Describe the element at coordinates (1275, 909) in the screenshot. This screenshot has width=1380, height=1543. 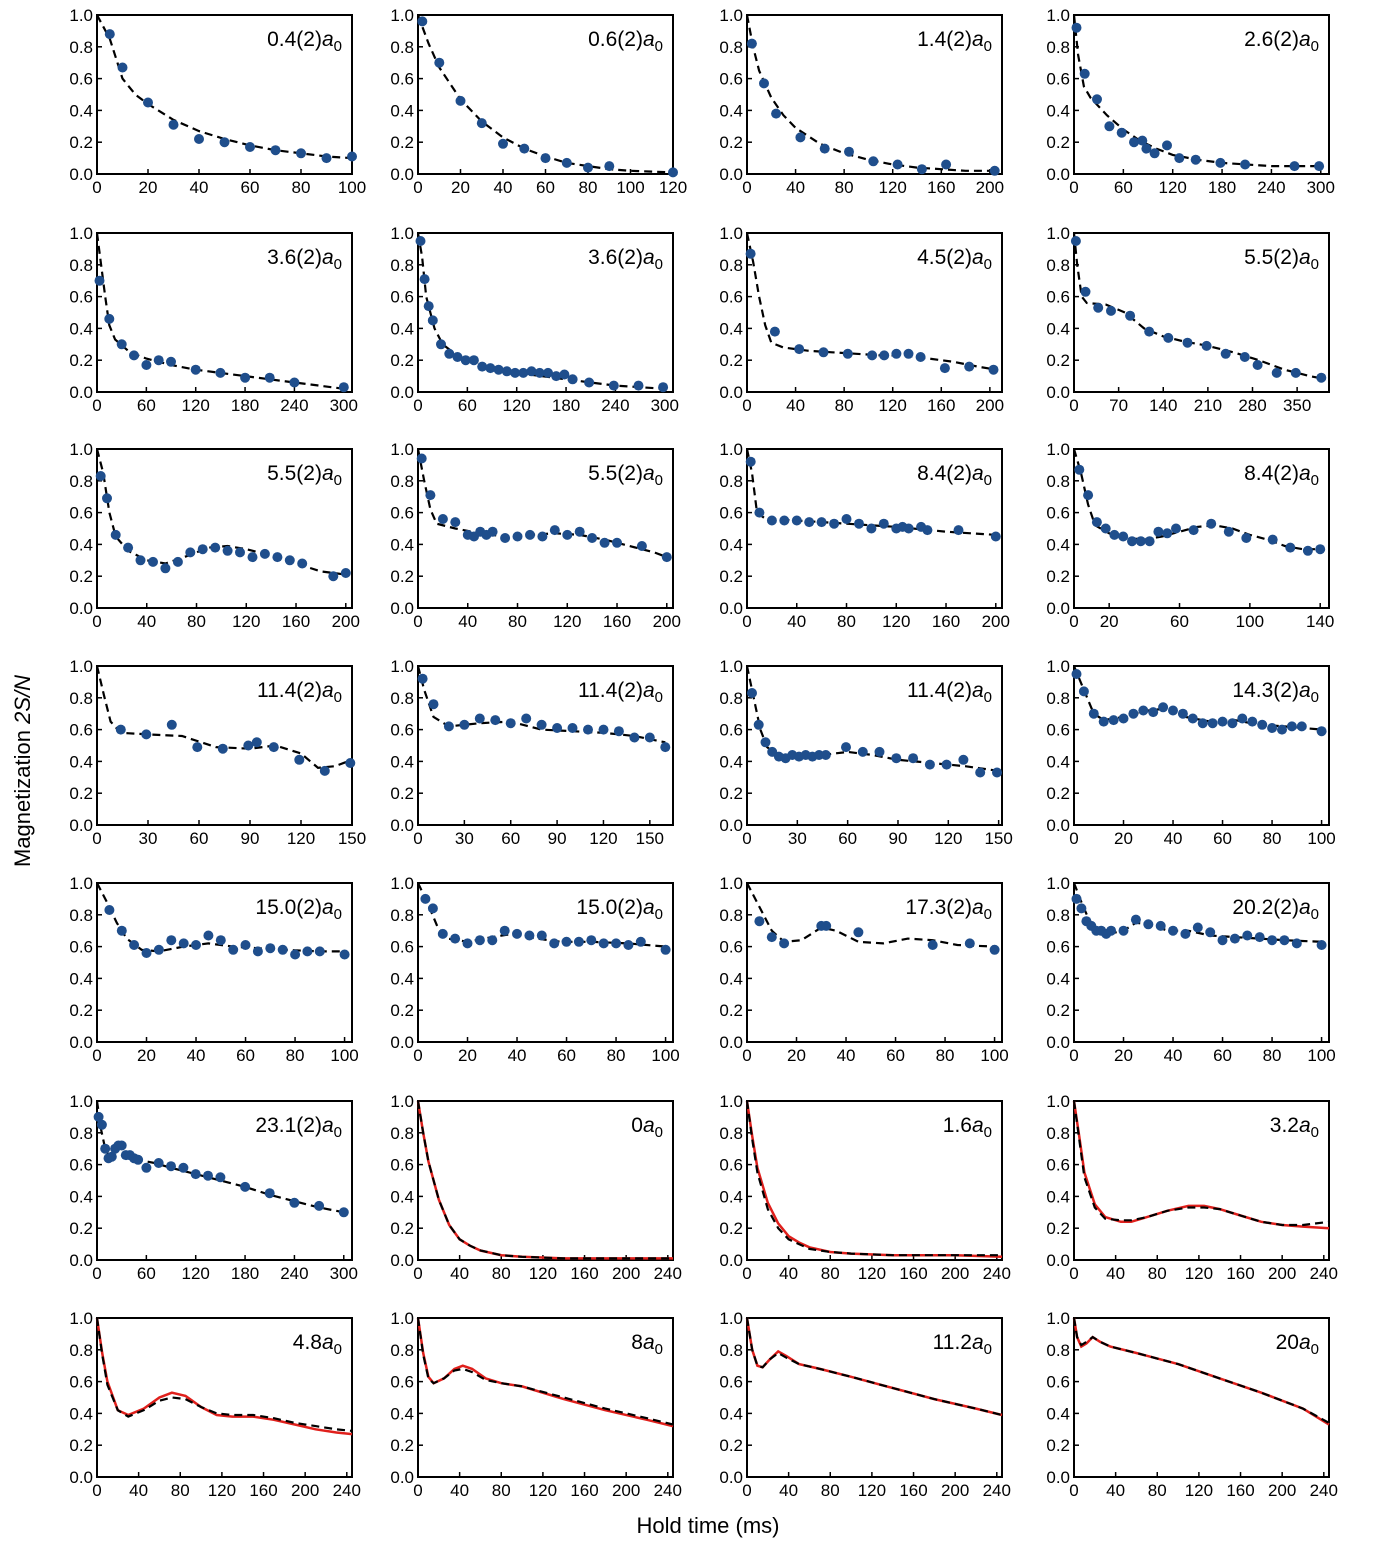
I see `panel-label: 20.2(2)a0` at that location.